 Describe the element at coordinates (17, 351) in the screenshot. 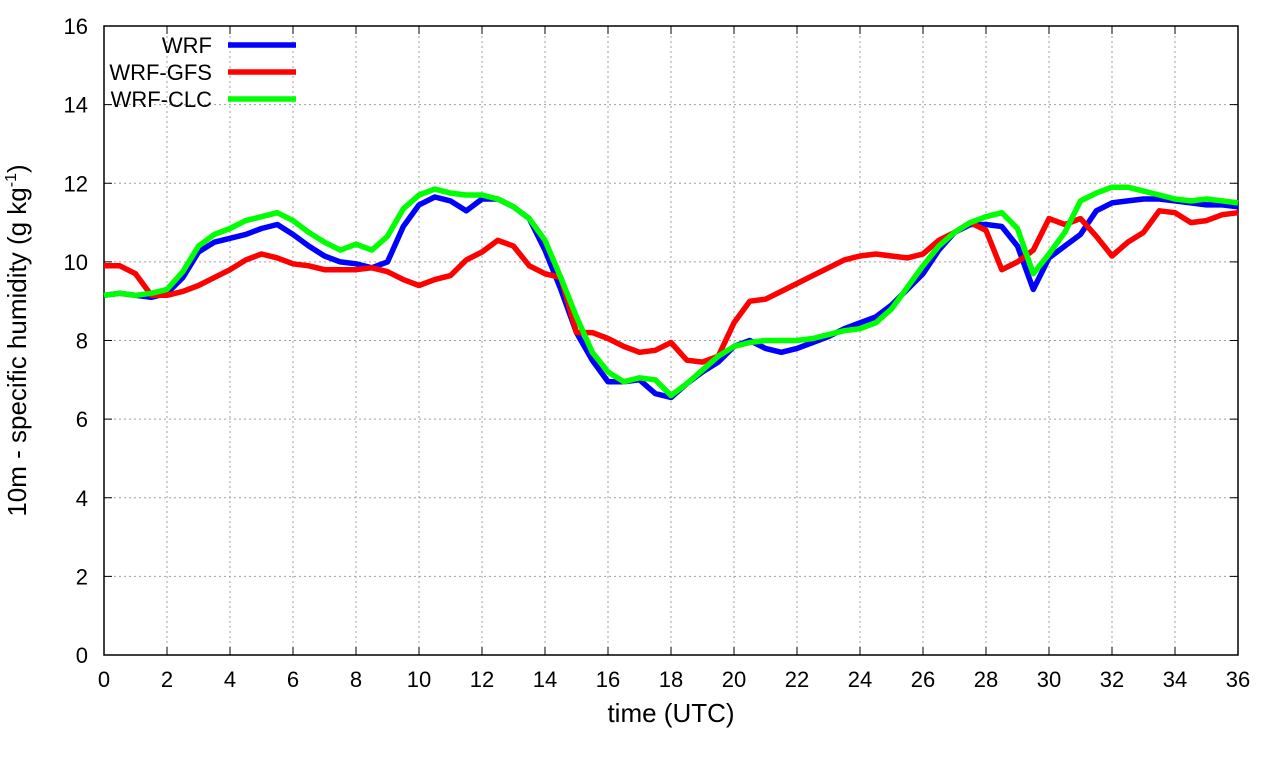

I see `y-axis-title-main: 10m - specific humidity (g kg` at that location.